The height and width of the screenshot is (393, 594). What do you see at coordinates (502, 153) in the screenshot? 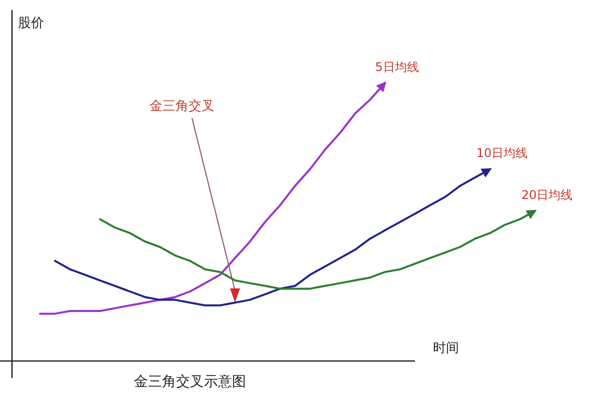
I see `series-label: 10日均线` at bounding box center [502, 153].